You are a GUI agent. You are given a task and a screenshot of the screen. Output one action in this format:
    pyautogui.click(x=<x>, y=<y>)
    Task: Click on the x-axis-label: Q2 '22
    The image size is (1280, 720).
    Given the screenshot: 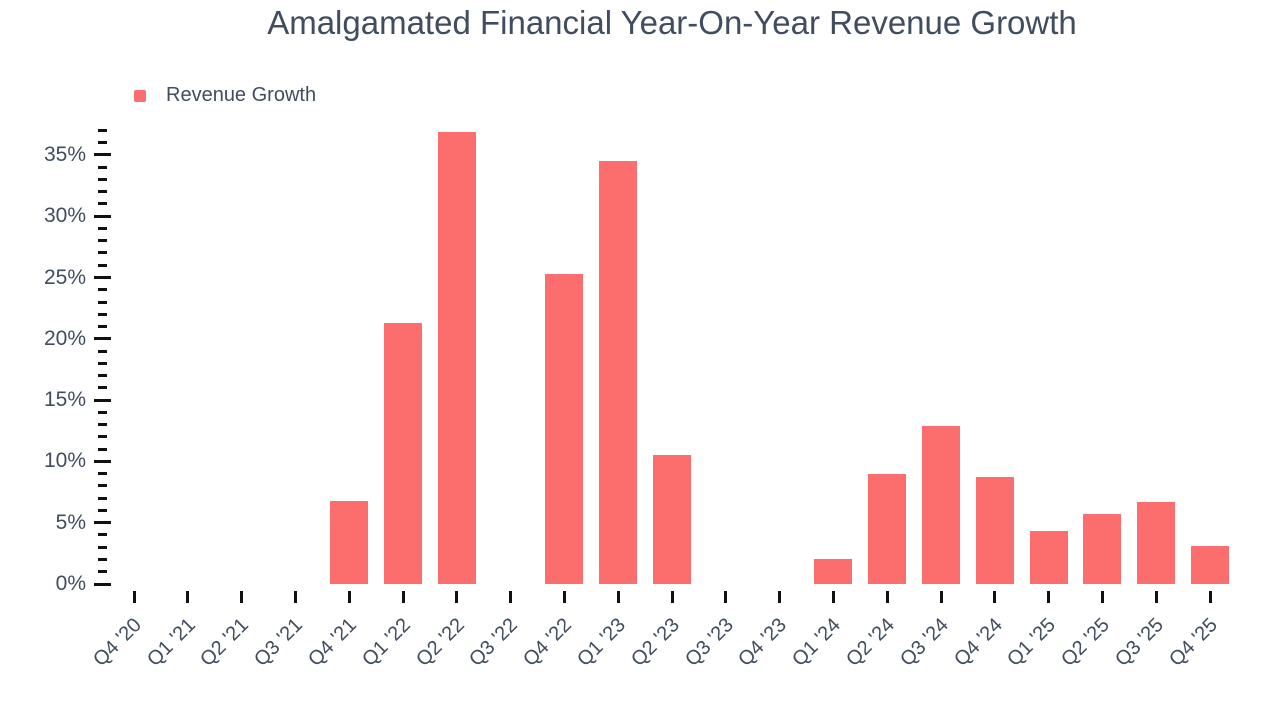 What is the action you would take?
    pyautogui.click(x=440, y=642)
    